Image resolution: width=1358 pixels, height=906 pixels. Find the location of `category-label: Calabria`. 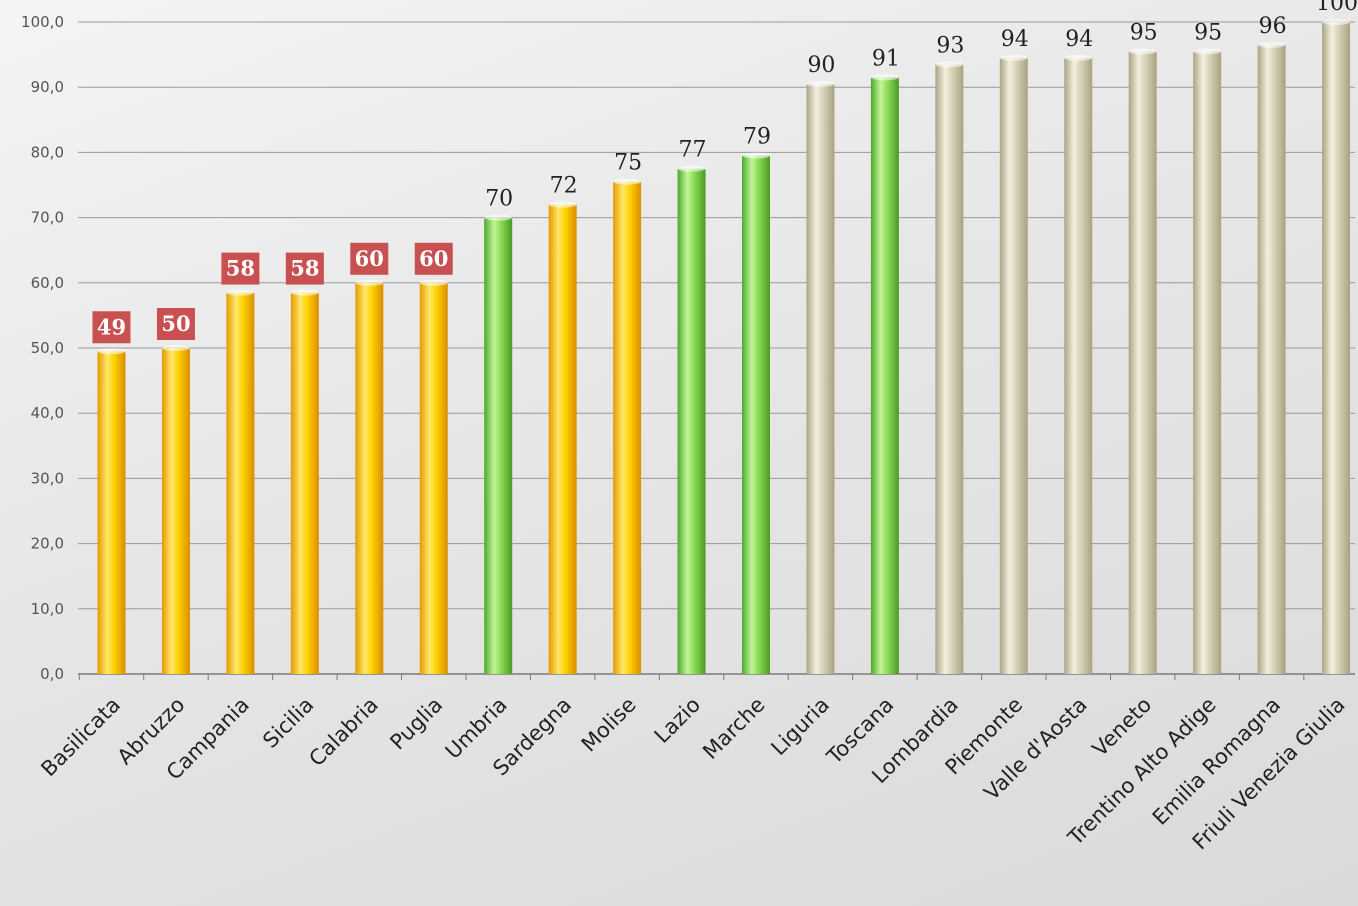

category-label: Calabria is located at coordinates (343, 732).